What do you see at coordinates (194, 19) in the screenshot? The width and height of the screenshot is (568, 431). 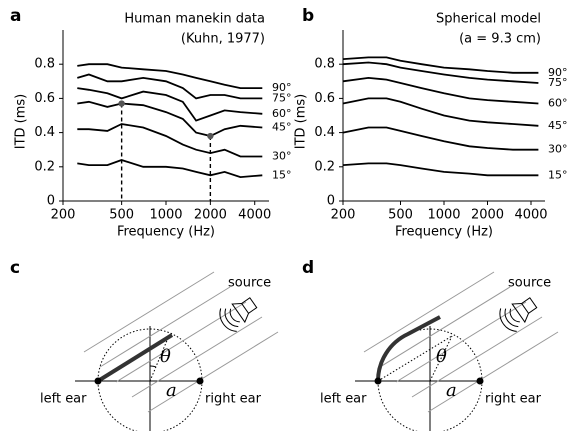 I see `chart-title: Human manekin data` at bounding box center [194, 19].